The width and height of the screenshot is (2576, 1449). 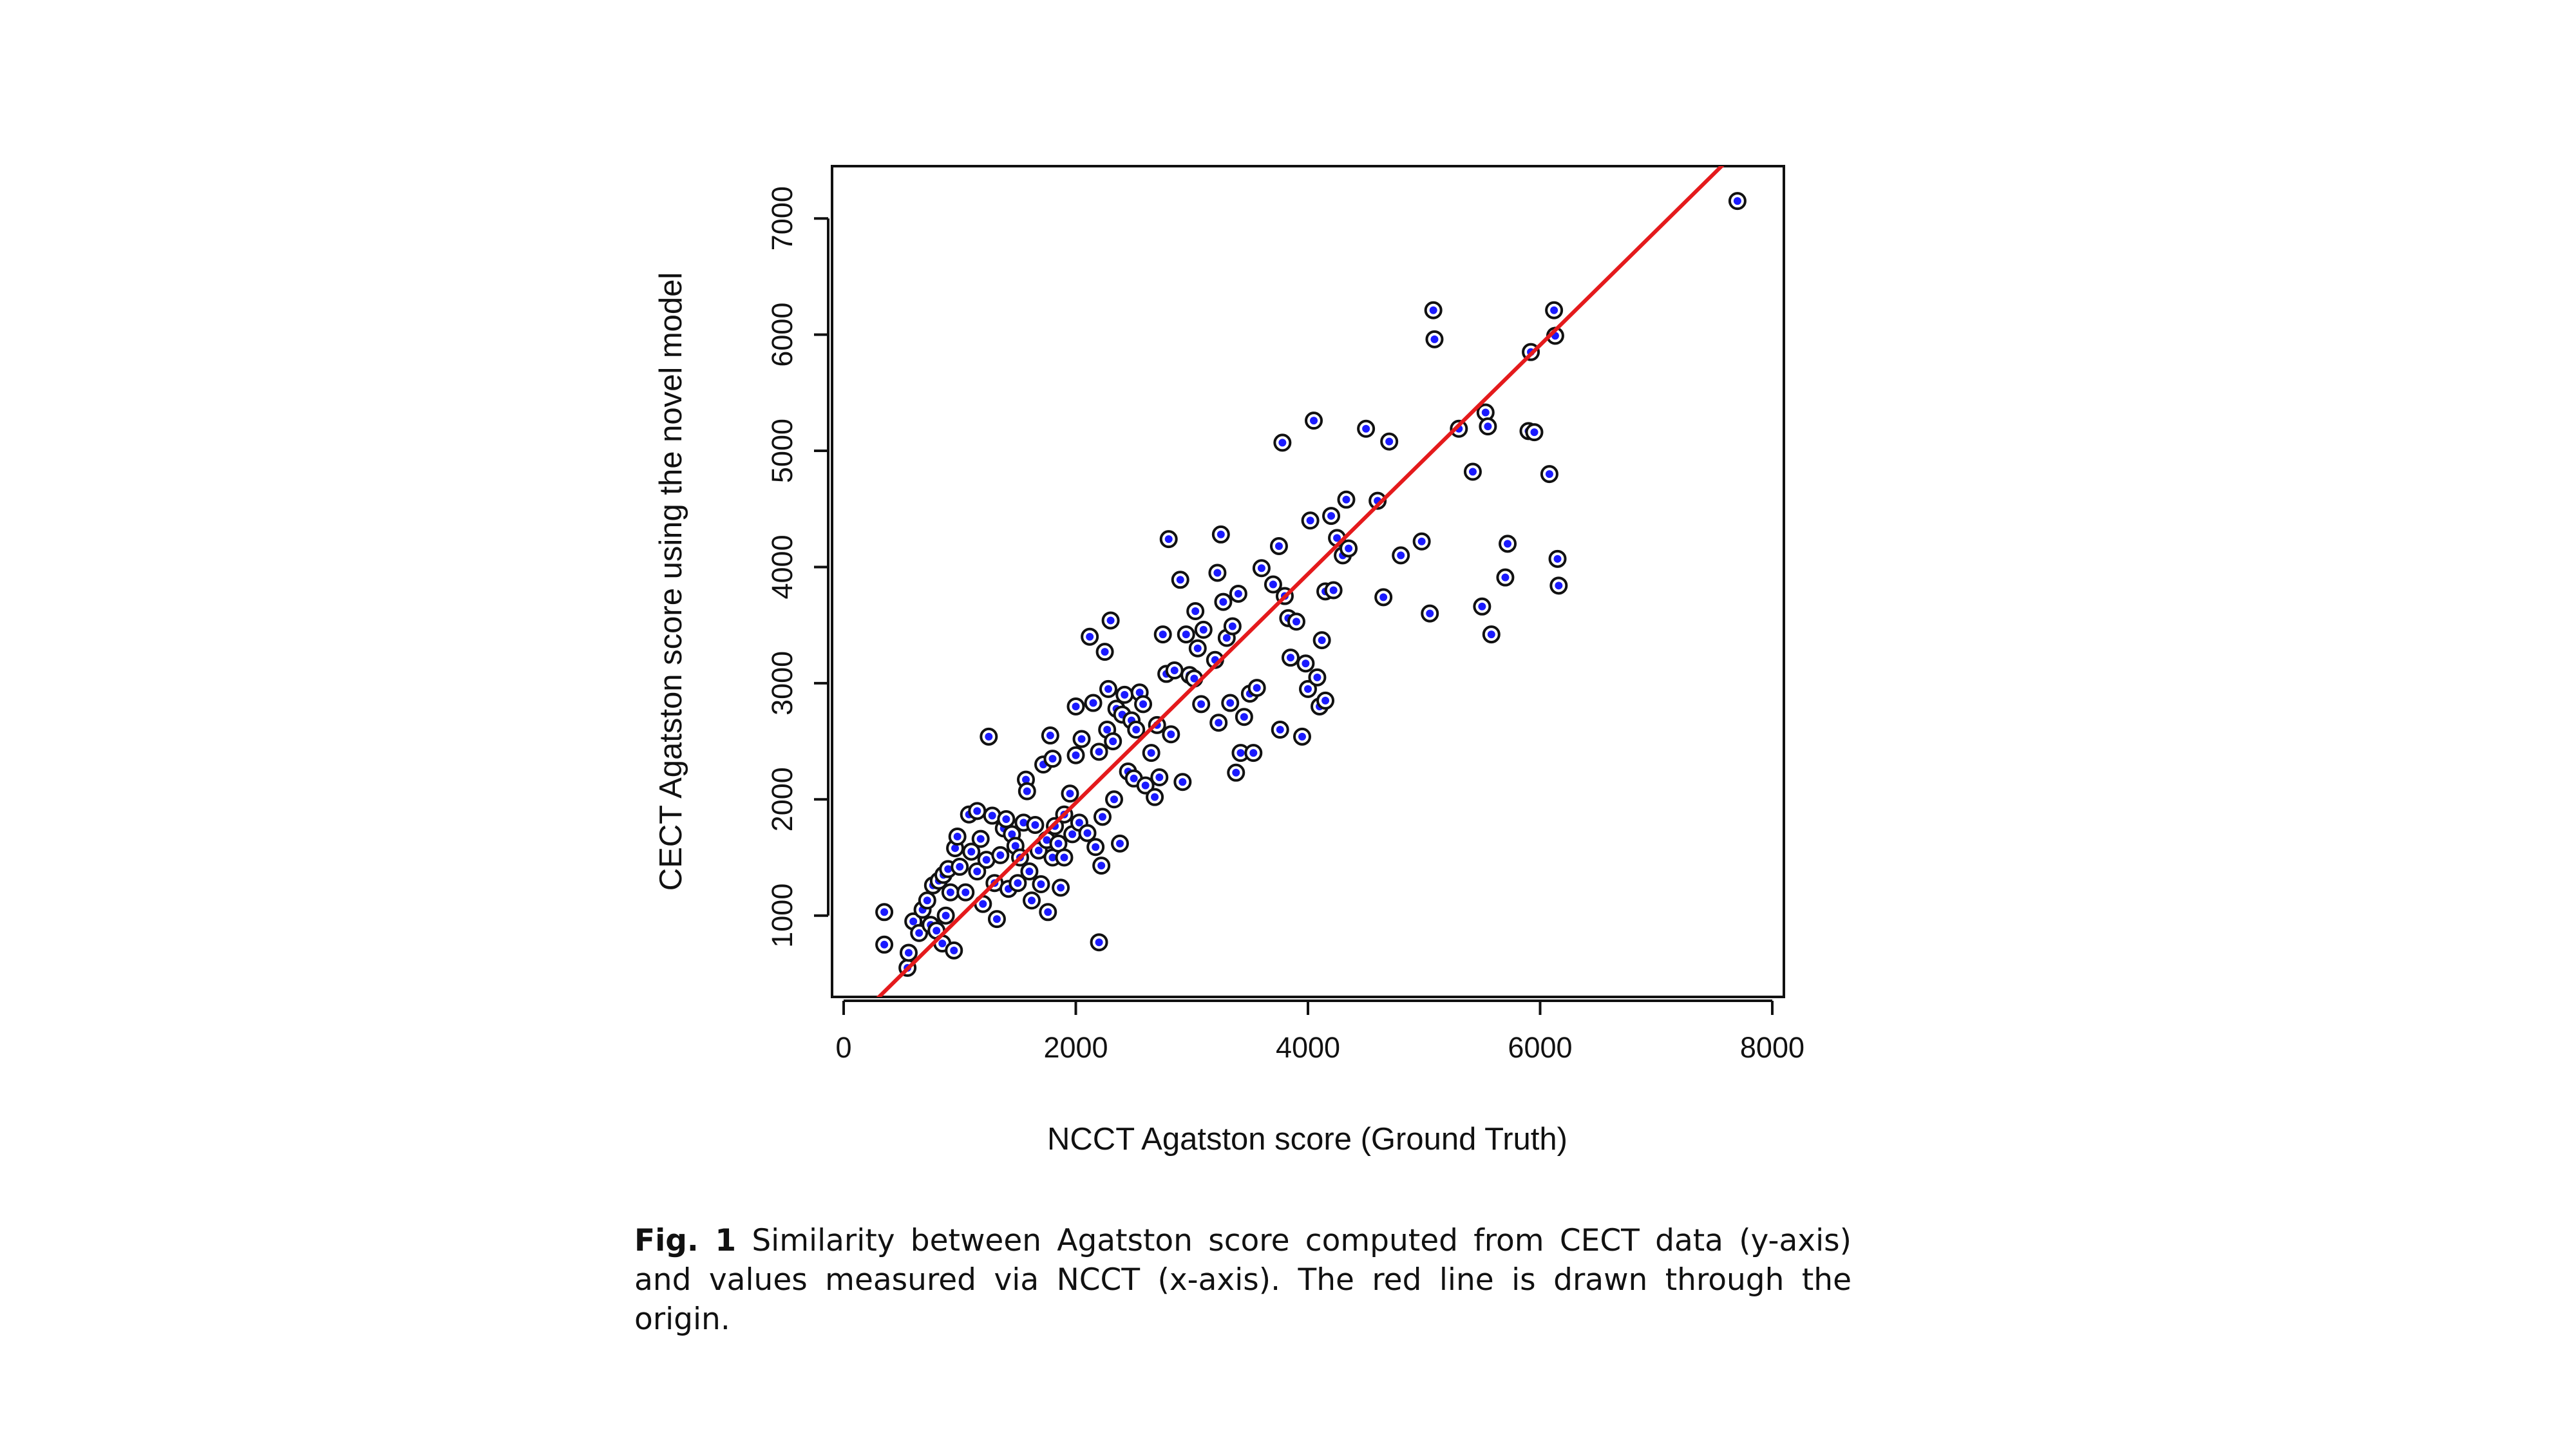 I want to click on x-axis: 0 2000 4000 6000 8000, so click(x=1320, y=1031).